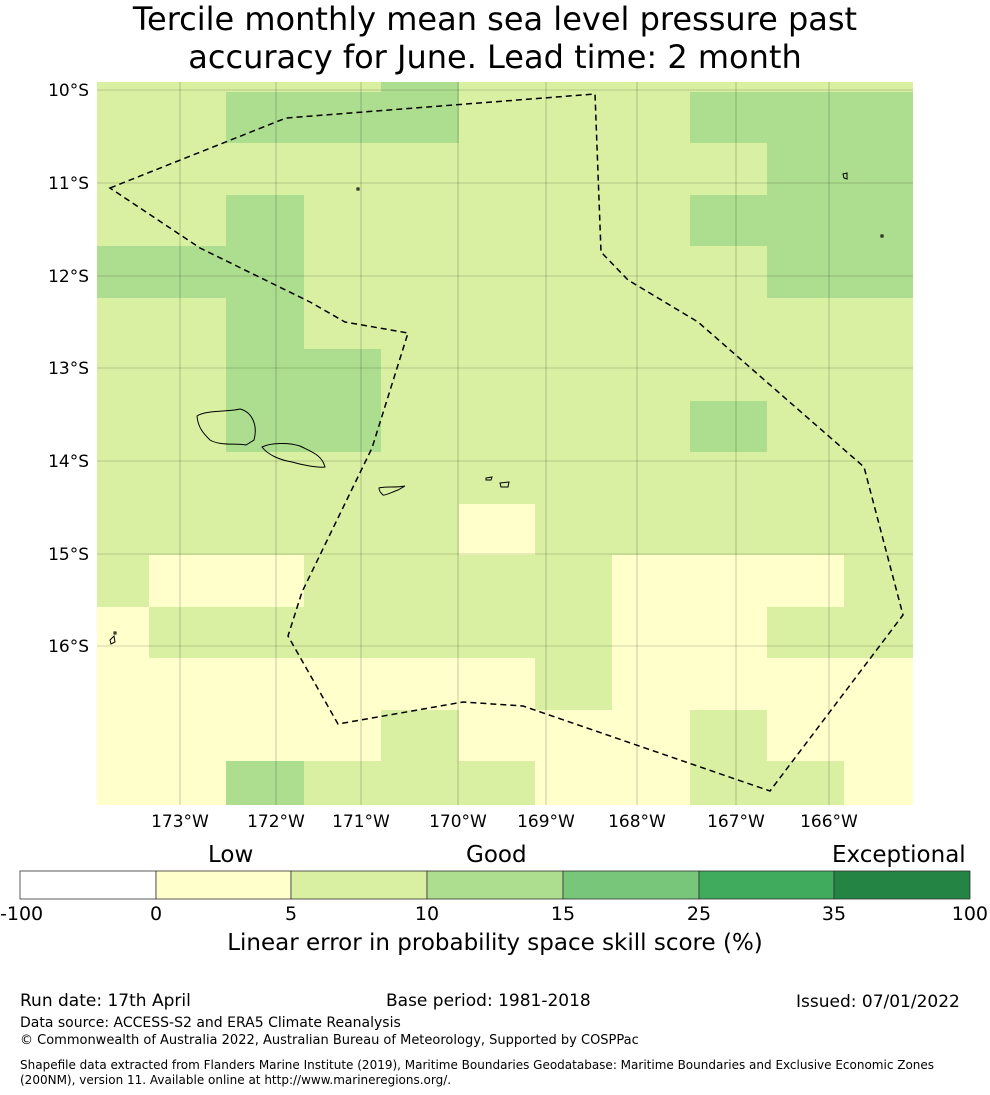  What do you see at coordinates (563, 914) in the screenshot?
I see `colorbar-tick-label: 15` at bounding box center [563, 914].